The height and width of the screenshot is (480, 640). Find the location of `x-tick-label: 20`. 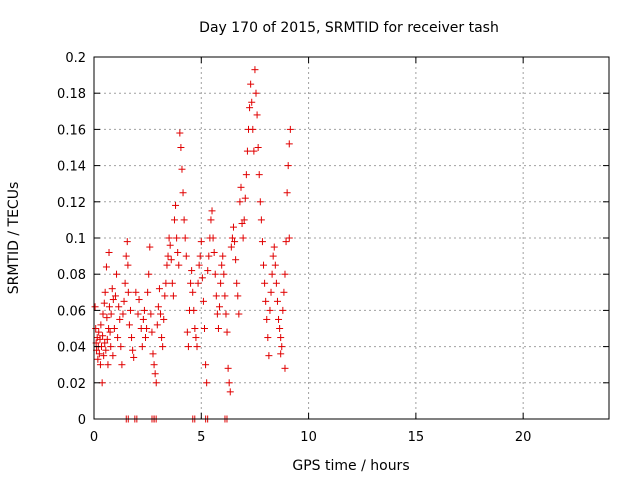

x-tick-label: 20 is located at coordinates (523, 437).